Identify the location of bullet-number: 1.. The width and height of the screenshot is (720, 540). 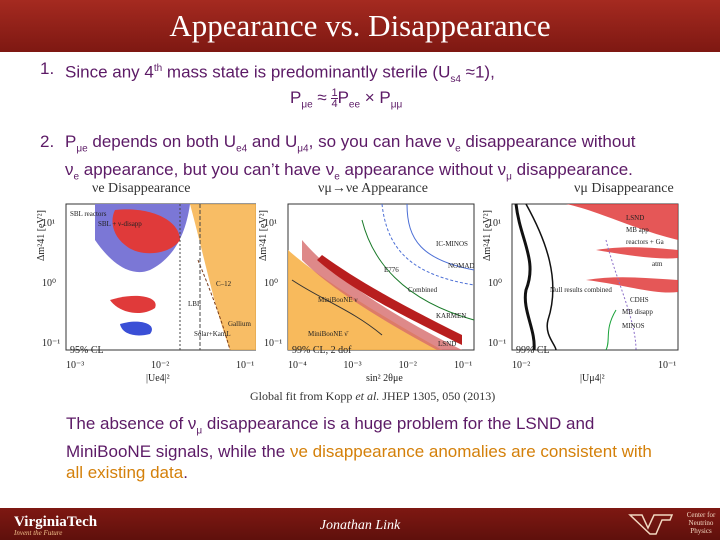
(47, 68).